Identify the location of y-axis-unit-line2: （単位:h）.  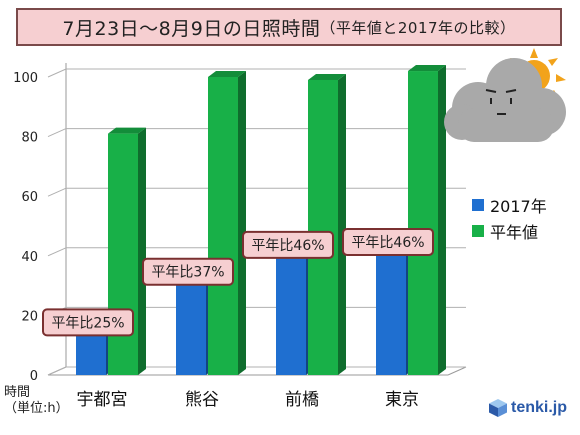
(36, 408).